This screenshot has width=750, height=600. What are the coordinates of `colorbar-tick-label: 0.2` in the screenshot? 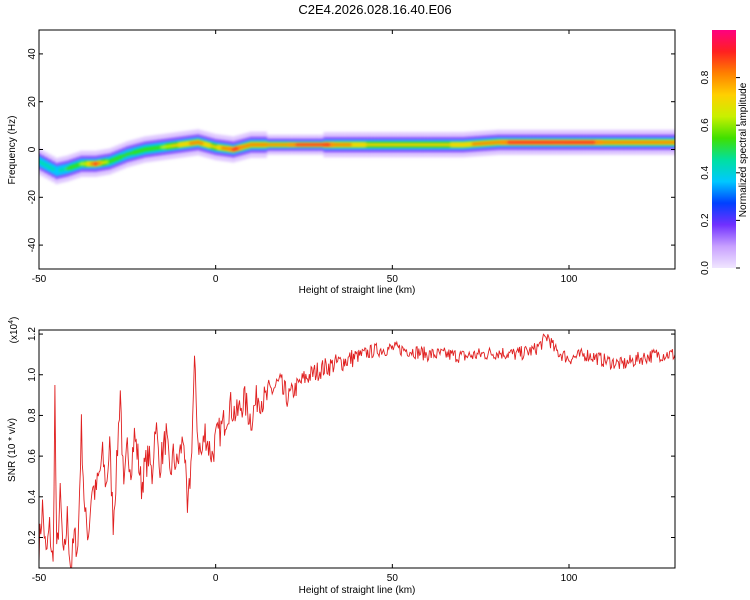 It's located at (705, 220).